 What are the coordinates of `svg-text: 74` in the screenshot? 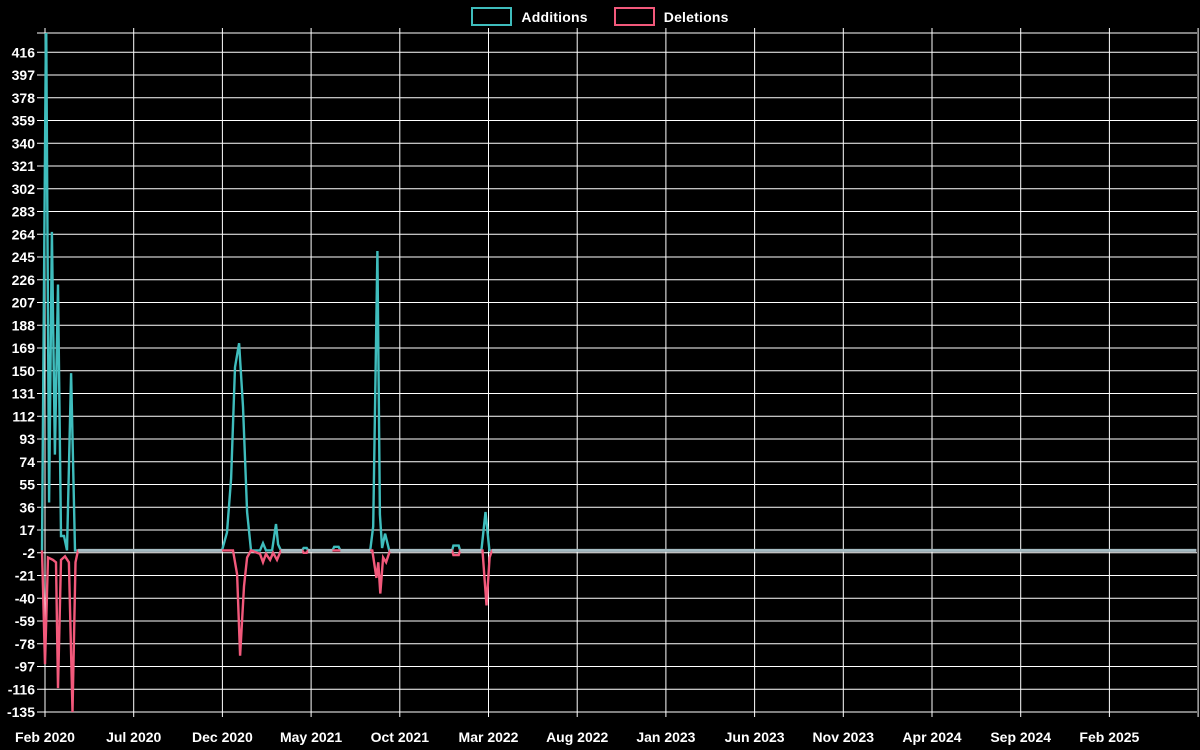 It's located at (27, 462).